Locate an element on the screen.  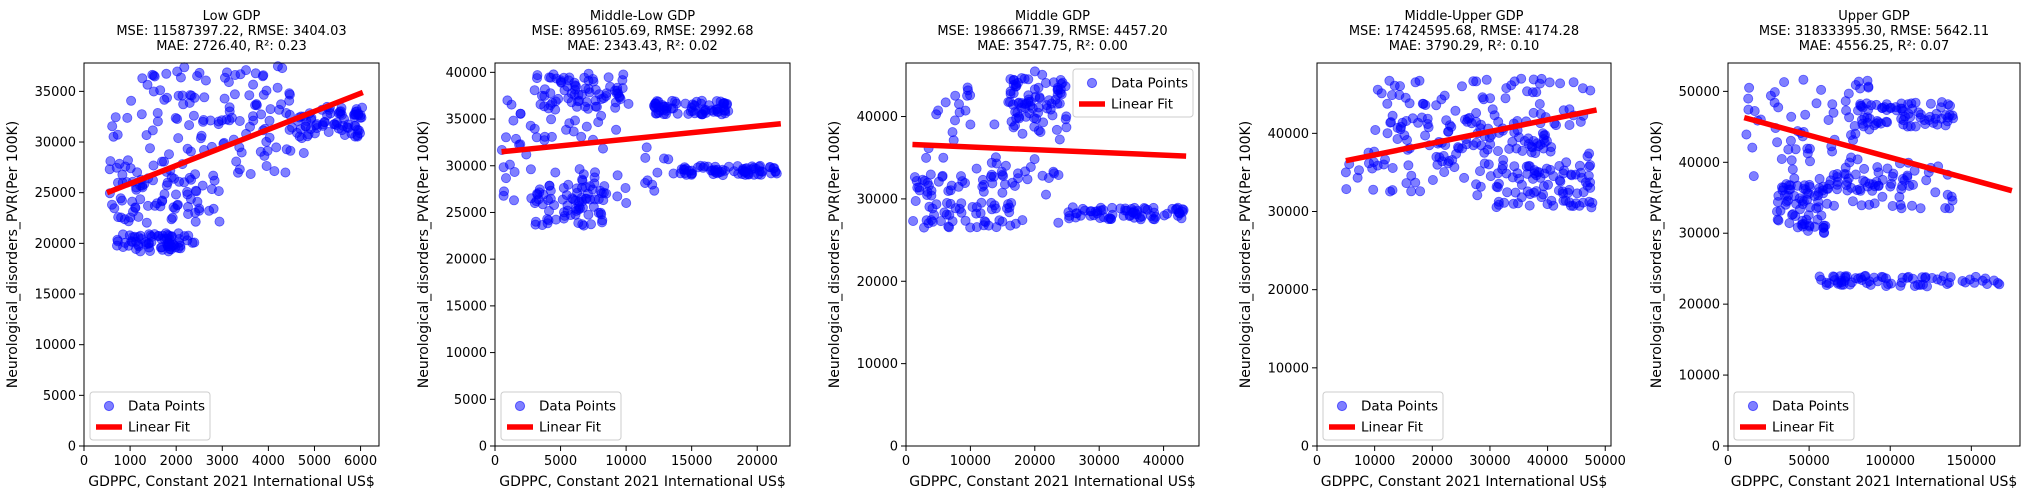
y-tick-label: 25000 is located at coordinates (466, 213).